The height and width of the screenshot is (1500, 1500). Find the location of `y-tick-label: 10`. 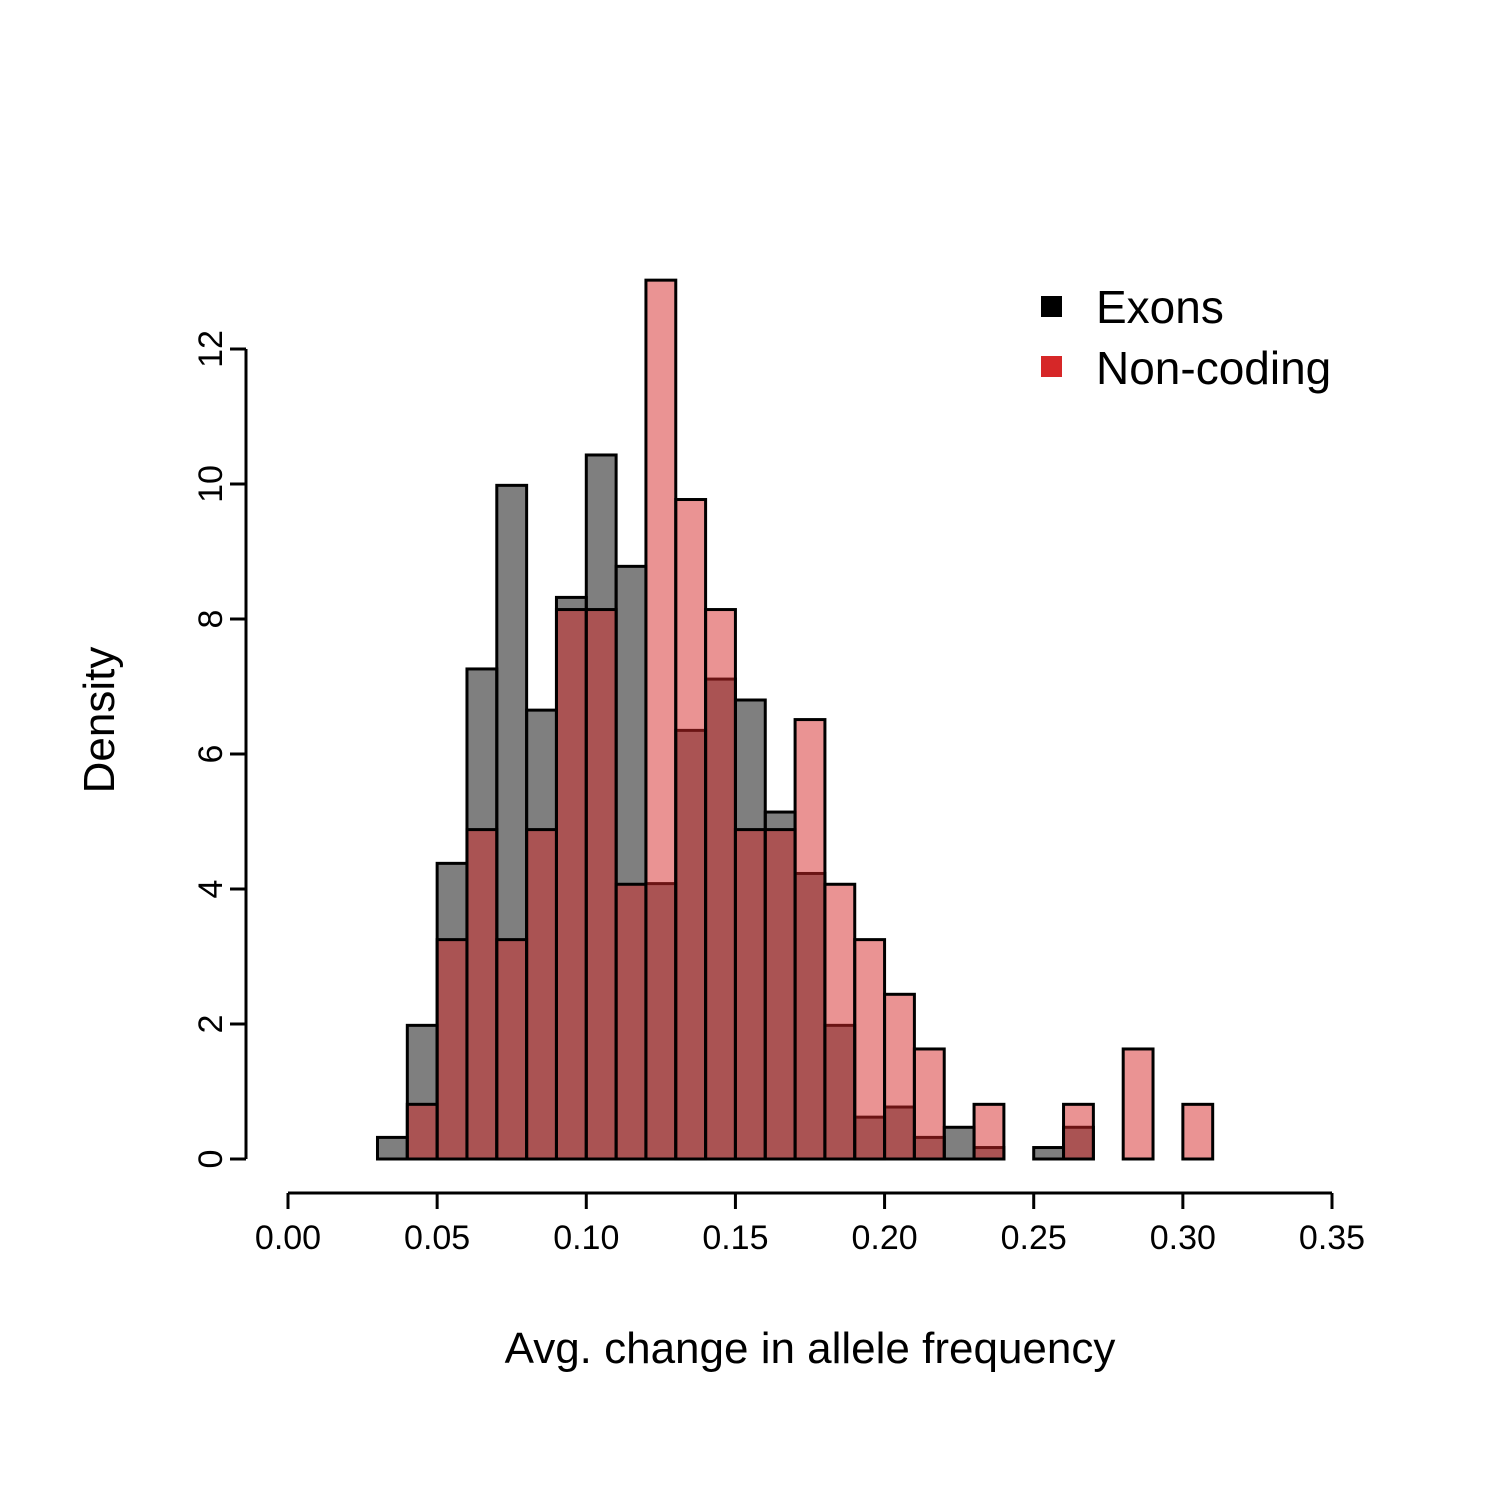

y-tick-label: 10 is located at coordinates (211, 484).